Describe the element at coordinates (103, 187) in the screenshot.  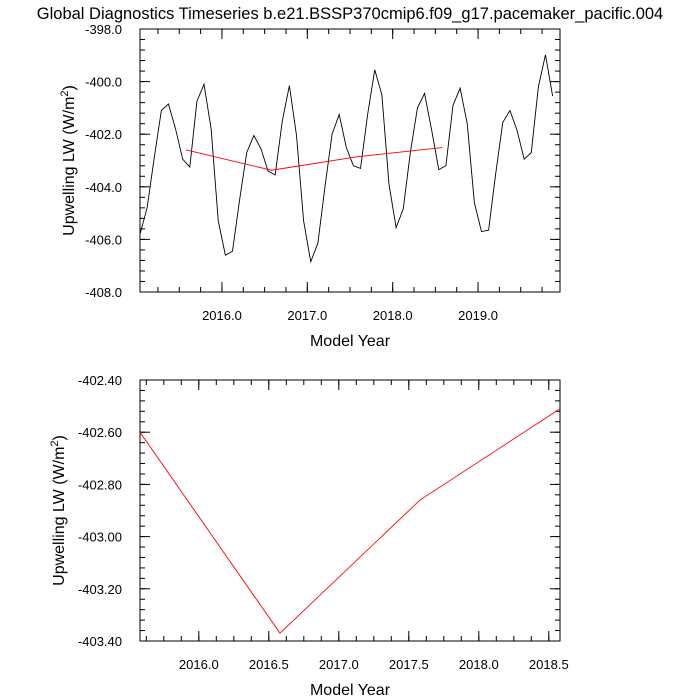
I see `y-tick-label: -404.0` at that location.